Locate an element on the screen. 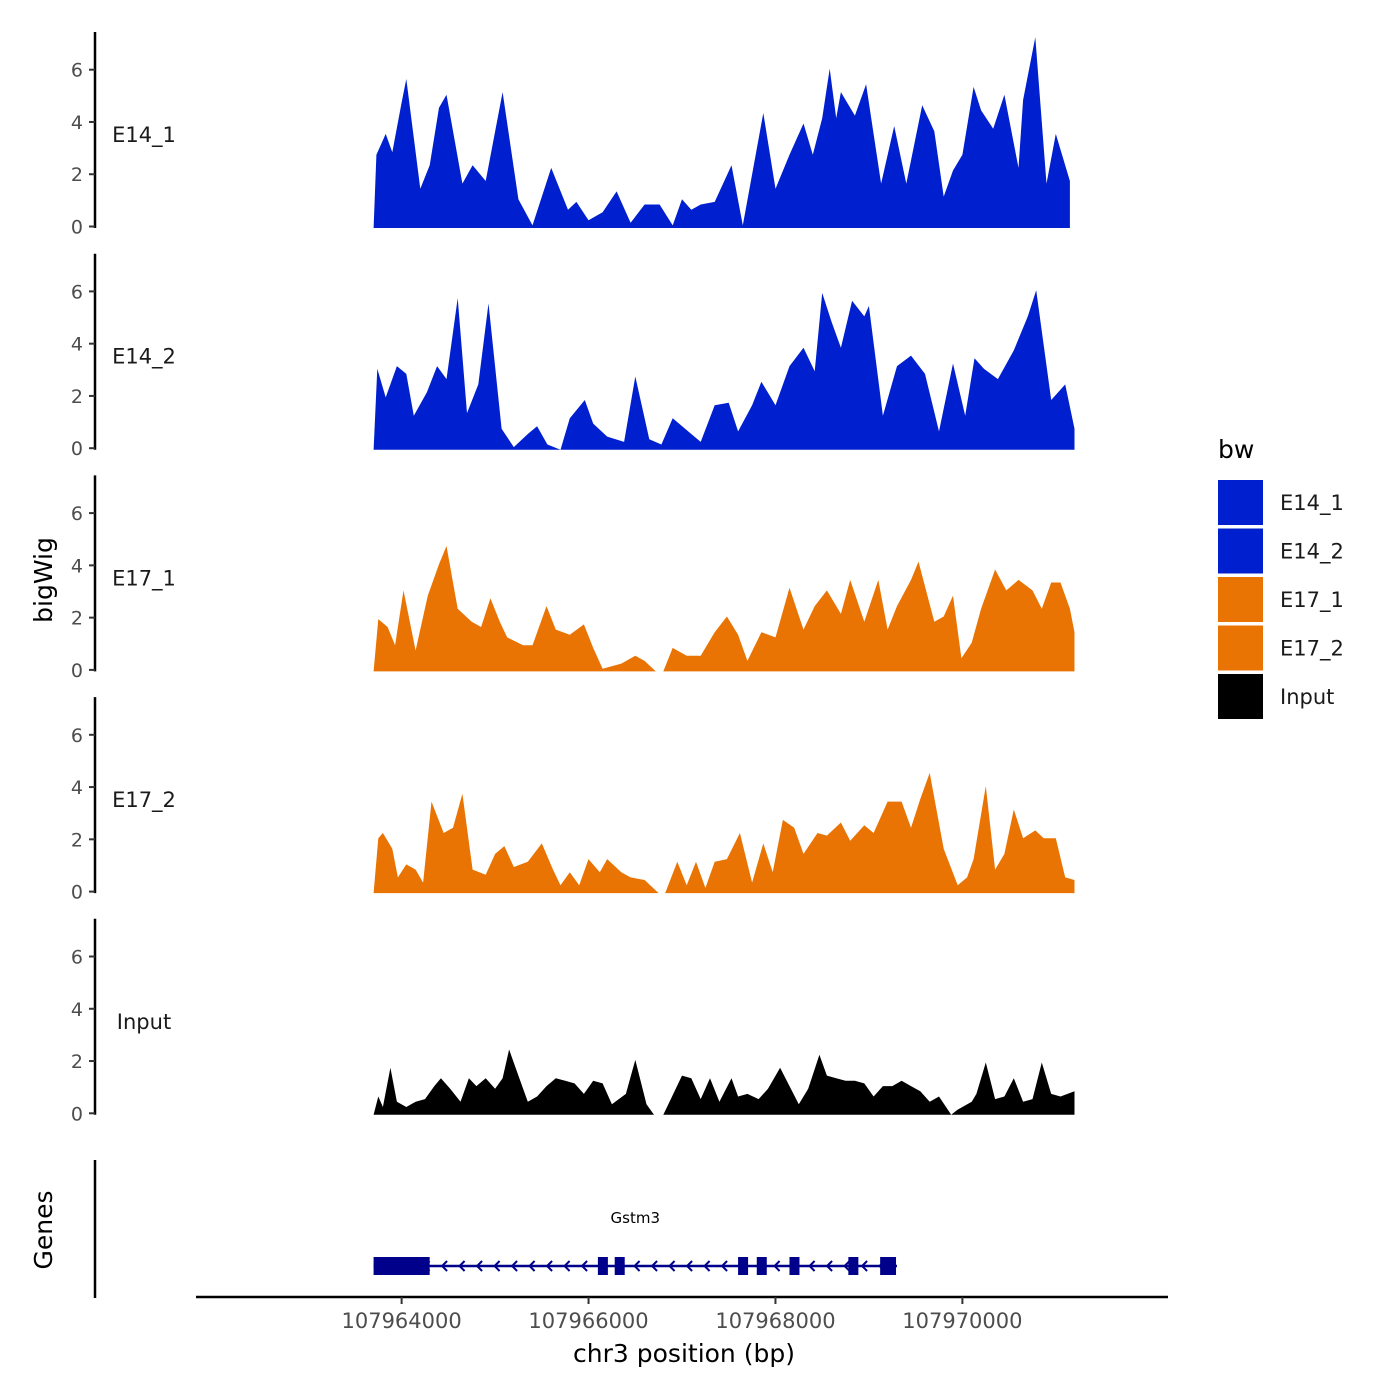 Image resolution: width=1400 pixels, height=1400 pixels. track-E14_2: 0 2 4 6 E14_2 is located at coordinates (573, 356).